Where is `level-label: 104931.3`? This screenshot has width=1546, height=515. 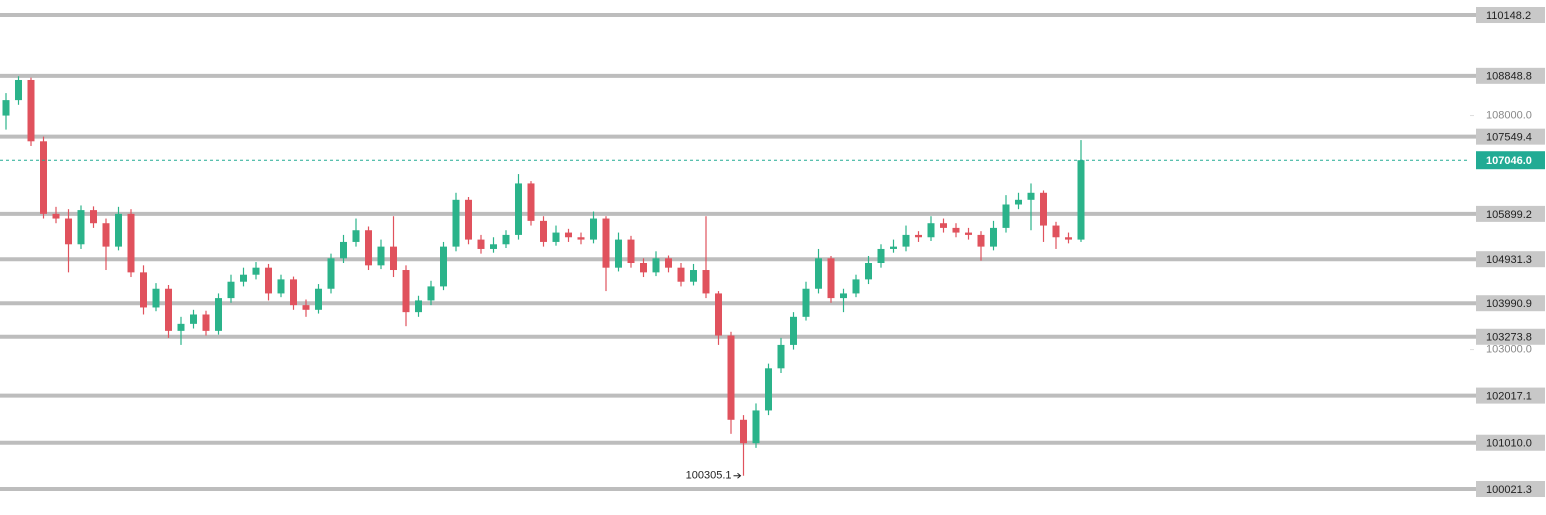 level-label: 104931.3 is located at coordinates (1509, 260).